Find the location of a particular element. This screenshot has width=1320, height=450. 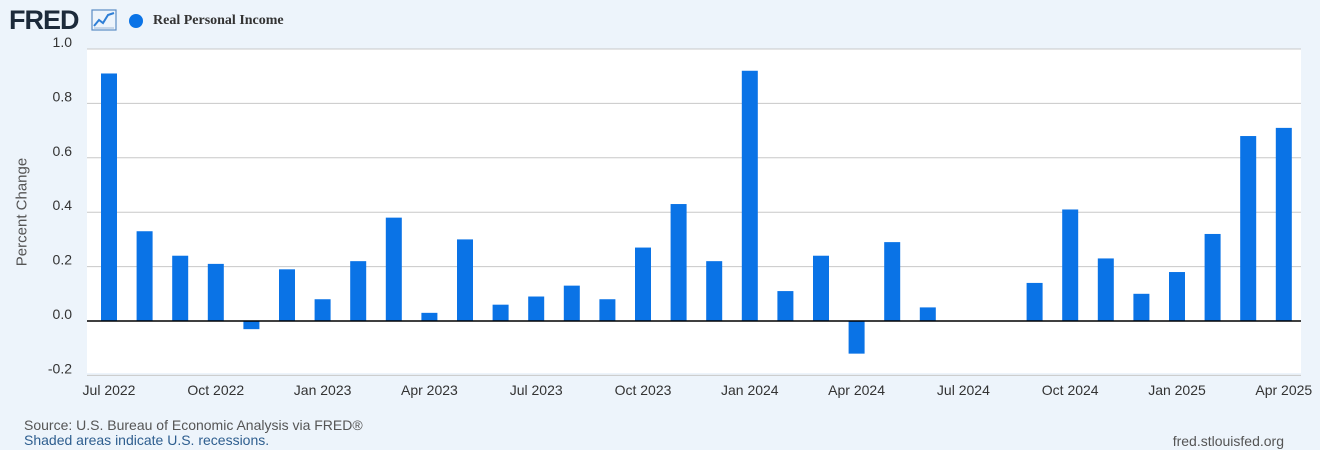

y-tick-labels: 1.0 0.8 0.6 0.4 0.2 0.0 -0.2 is located at coordinates (60, 205).